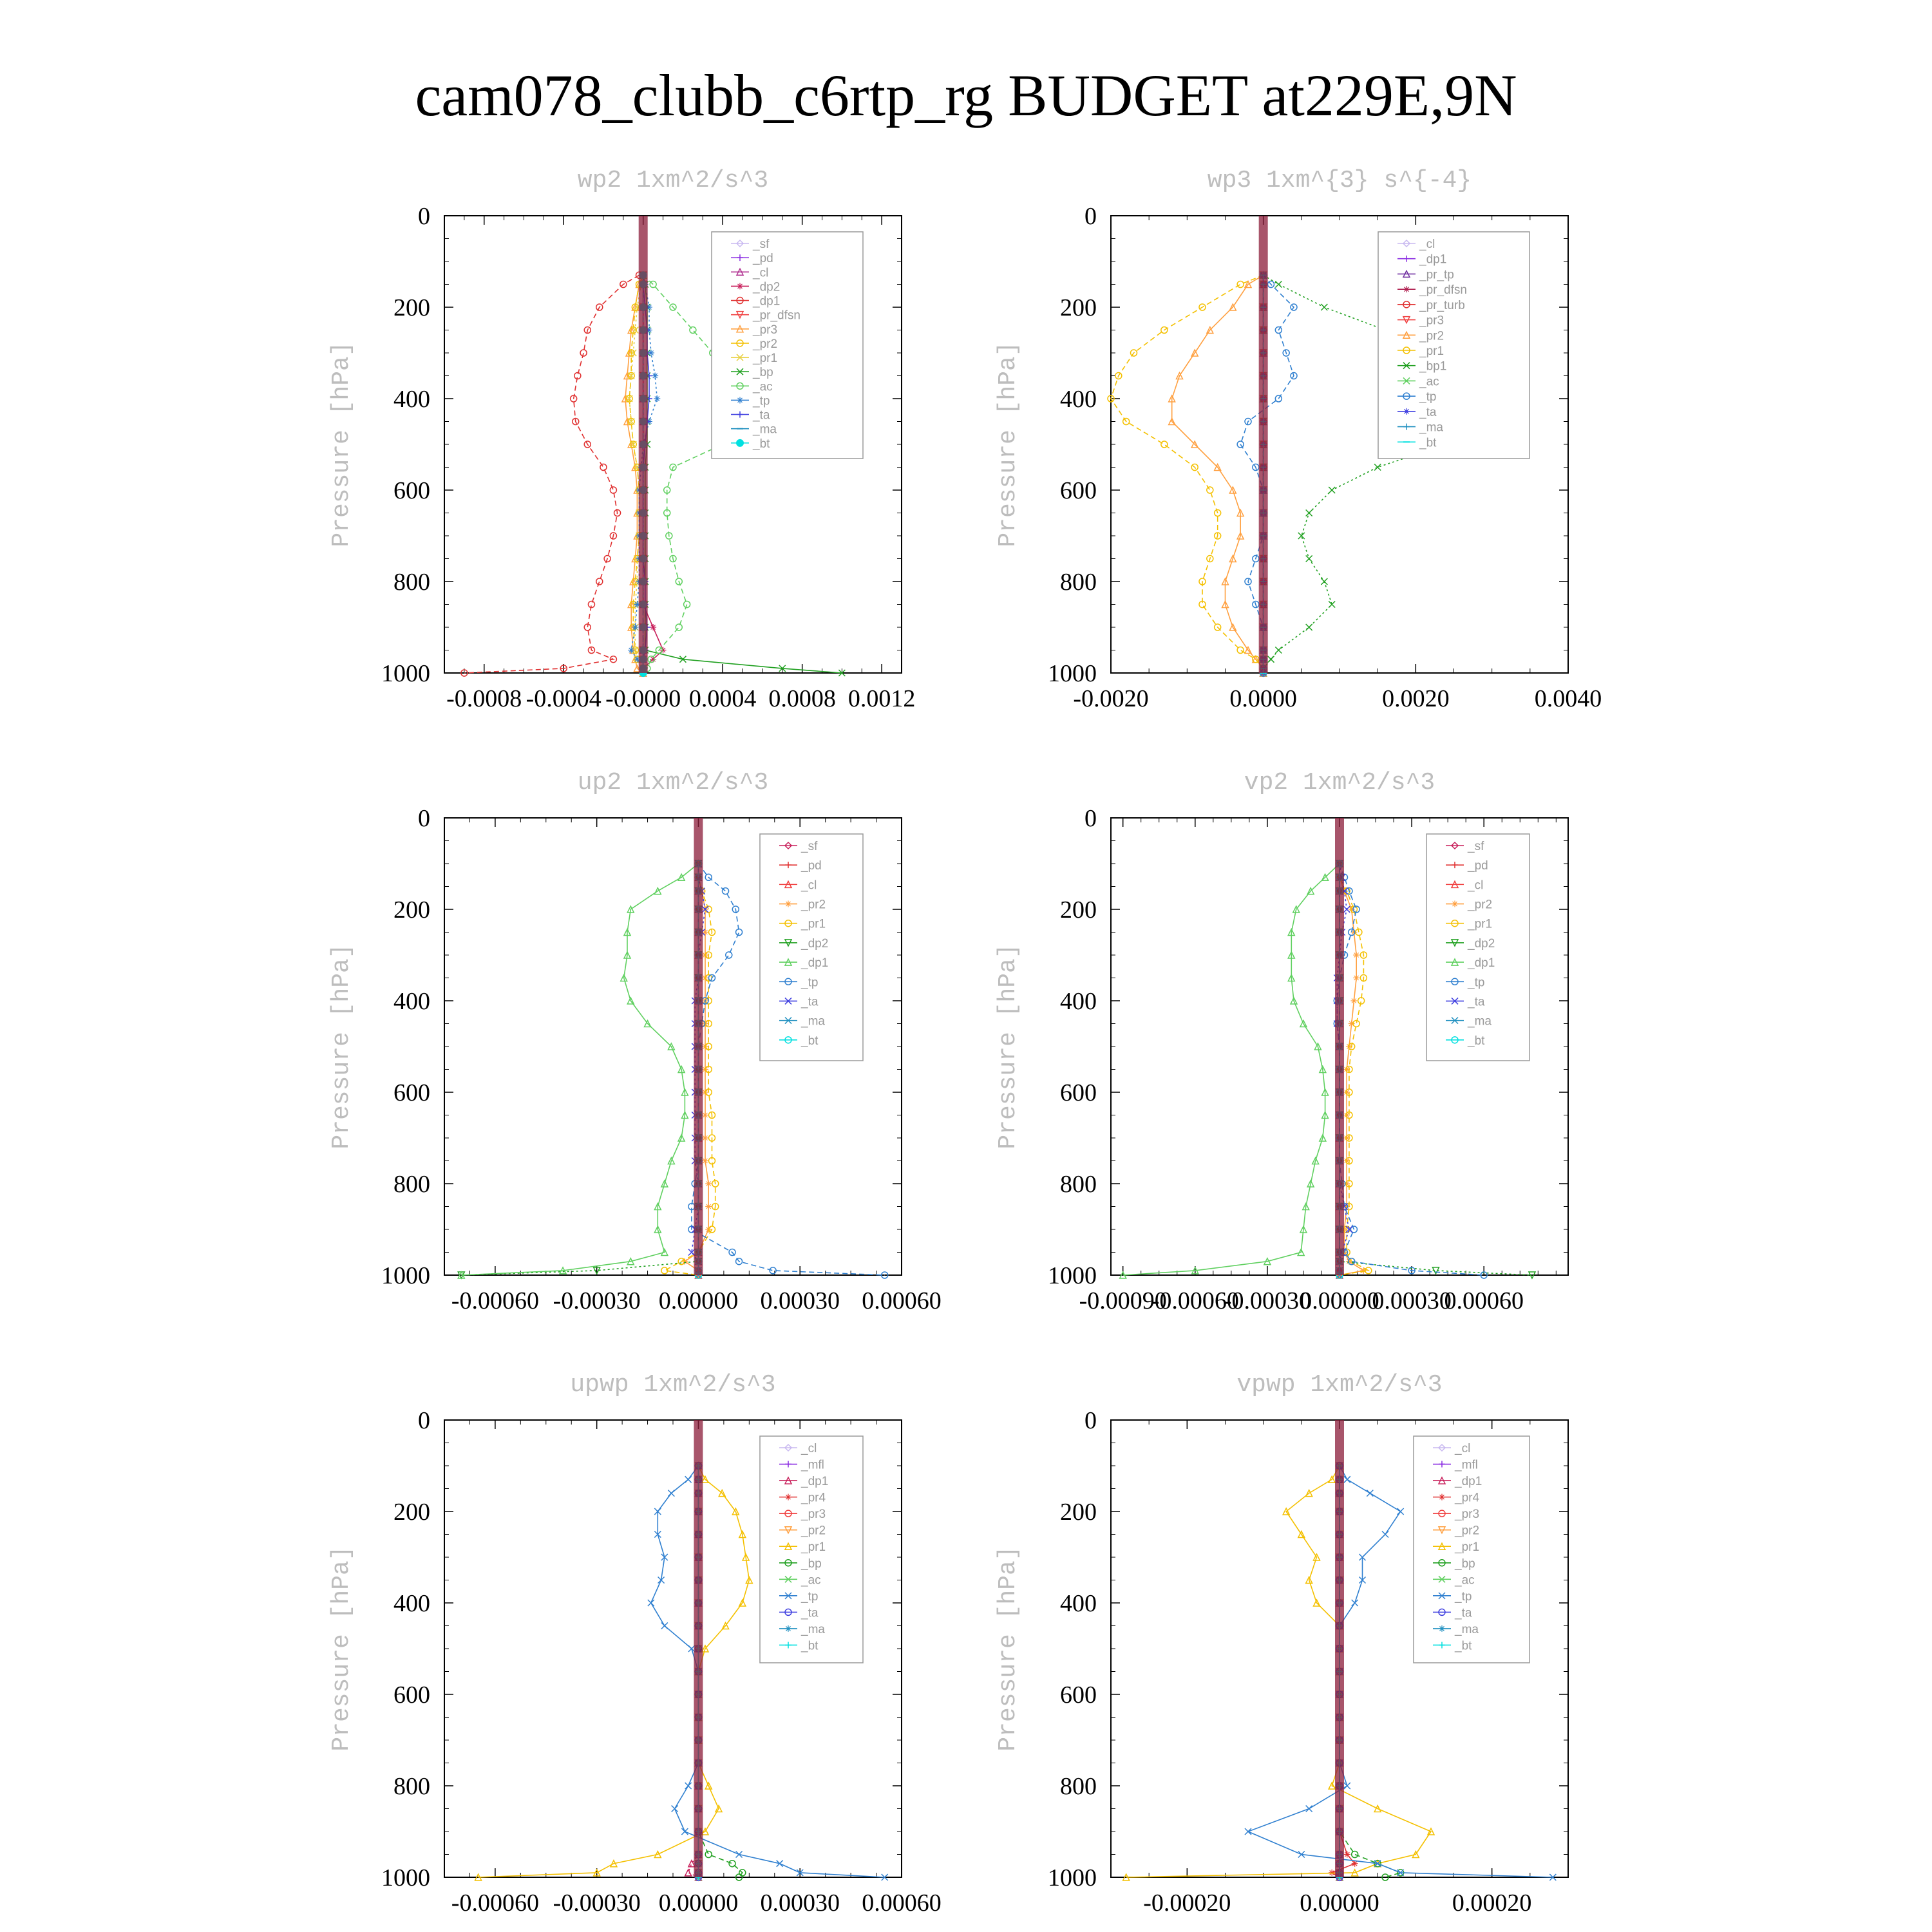 Image resolution: width=1932 pixels, height=1932 pixels. Describe the element at coordinates (341, 1649) in the screenshot. I see `y-axis-label: Pressure [hPa]` at that location.